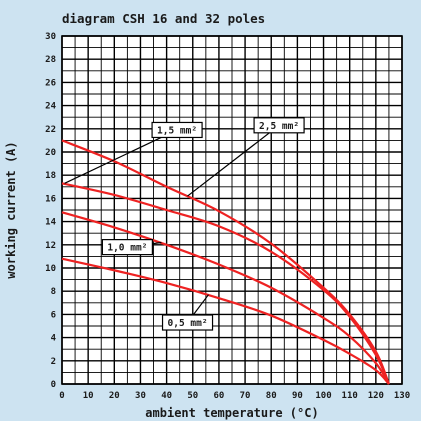 This screenshot has height=421, width=421. I want to click on y-tick-label: 10, so click(50, 269).